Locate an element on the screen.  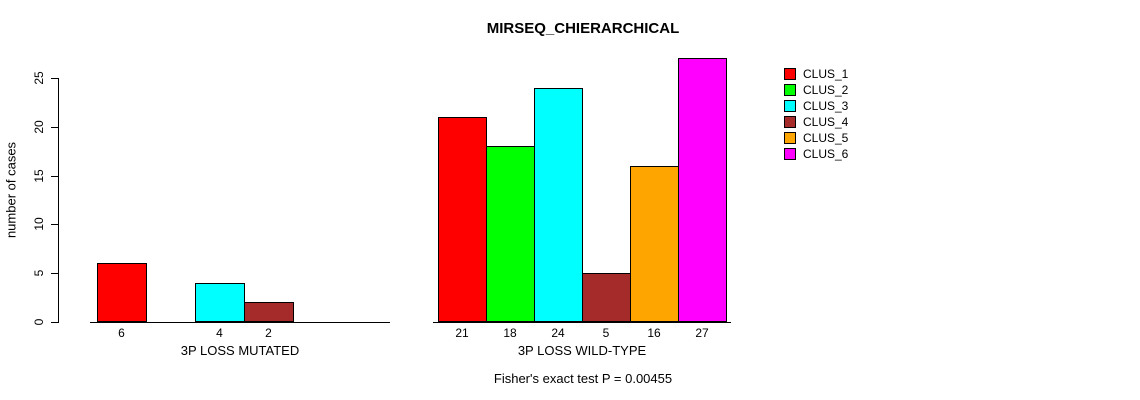
y-axis-tick-label: 5 is located at coordinates (39, 273).